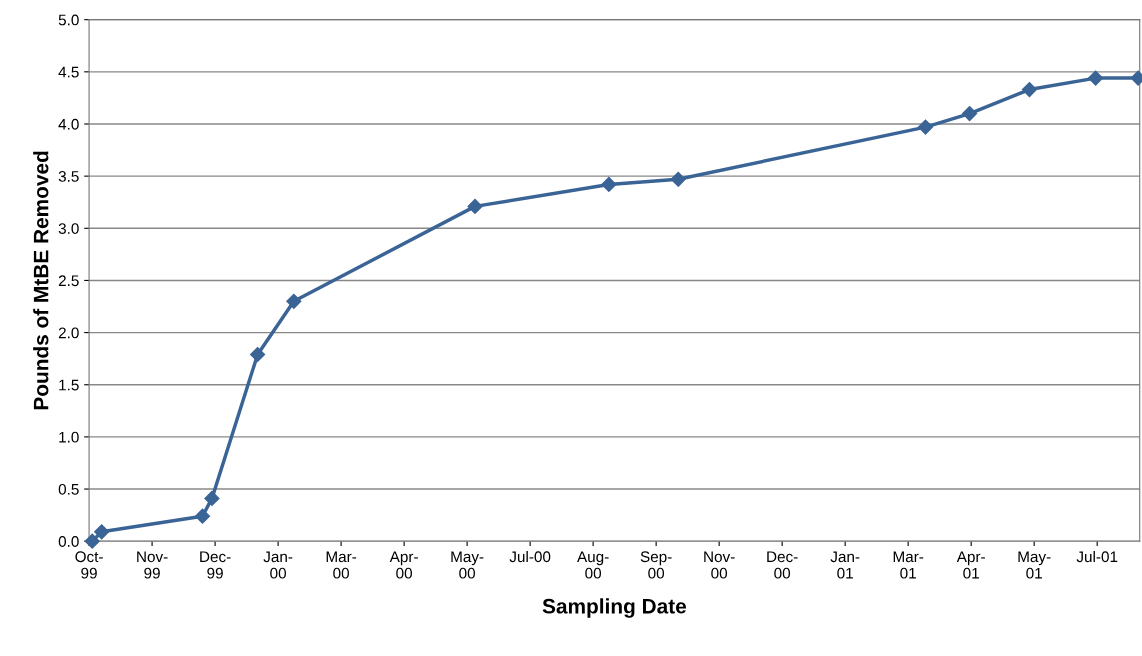 This screenshot has width=1142, height=656. I want to click on y-tick-label: 1.5, so click(69, 385).